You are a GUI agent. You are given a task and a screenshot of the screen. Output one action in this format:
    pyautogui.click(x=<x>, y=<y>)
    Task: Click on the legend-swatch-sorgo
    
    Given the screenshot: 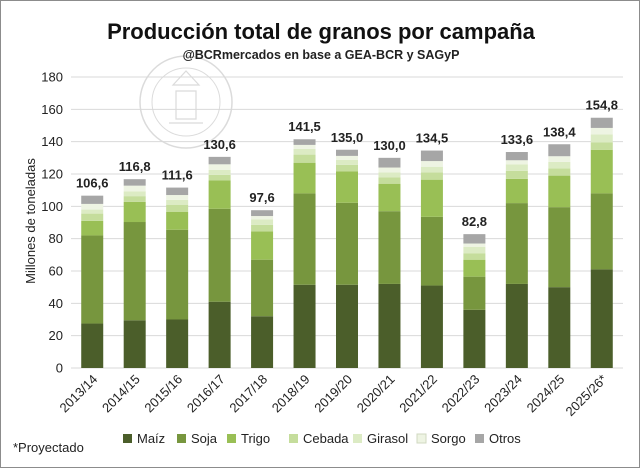 What is the action you would take?
    pyautogui.click(x=421, y=438)
    